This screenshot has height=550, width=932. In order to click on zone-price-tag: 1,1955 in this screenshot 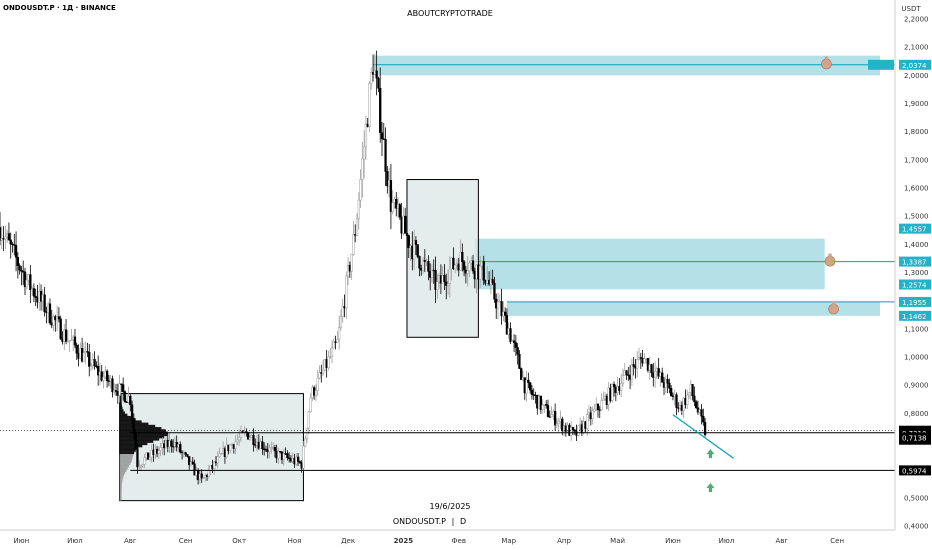, I will do `click(914, 303)`.